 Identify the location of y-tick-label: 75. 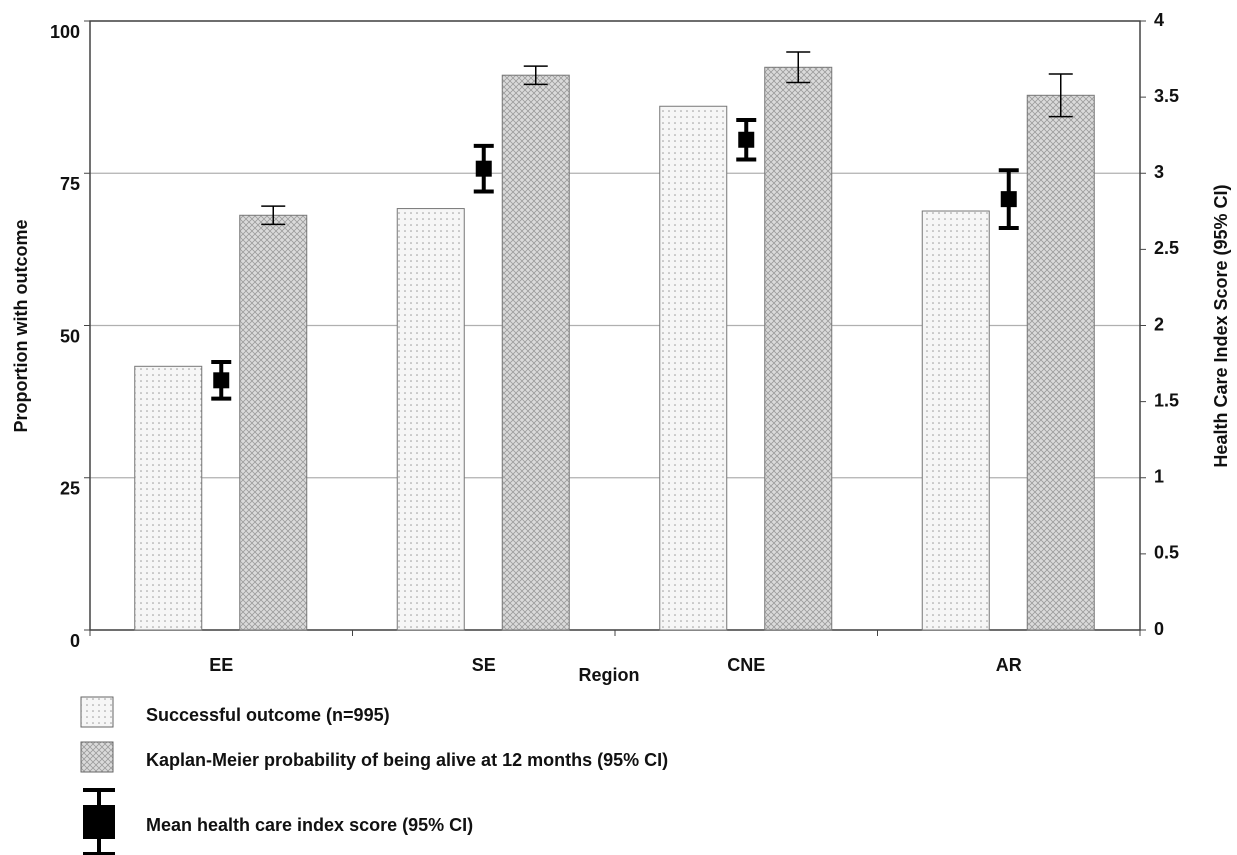
(70, 184).